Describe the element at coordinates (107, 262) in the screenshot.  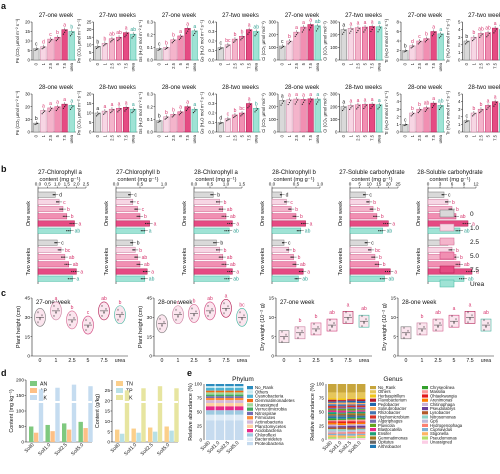
I see `group-label: Two weeks` at that location.